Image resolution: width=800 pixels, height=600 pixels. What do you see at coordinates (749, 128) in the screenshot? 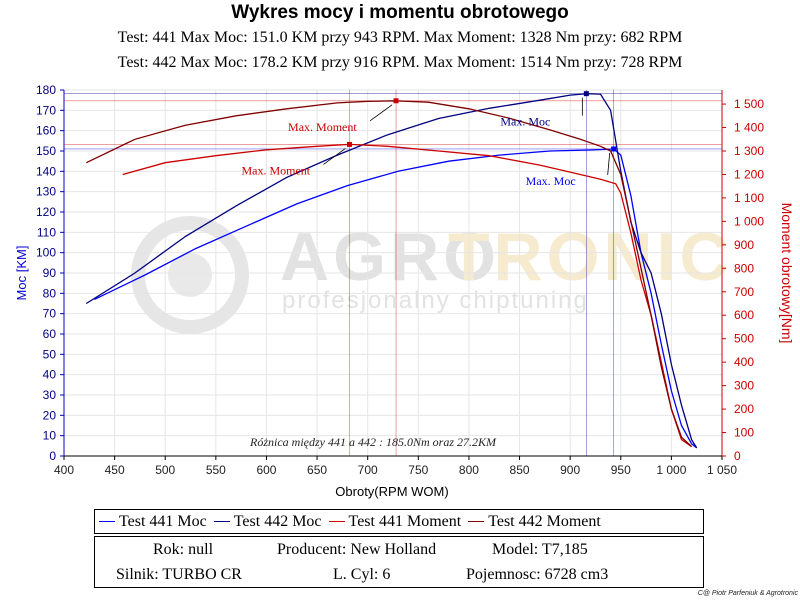
I see `y2-tick-label: 1 400` at bounding box center [749, 128].